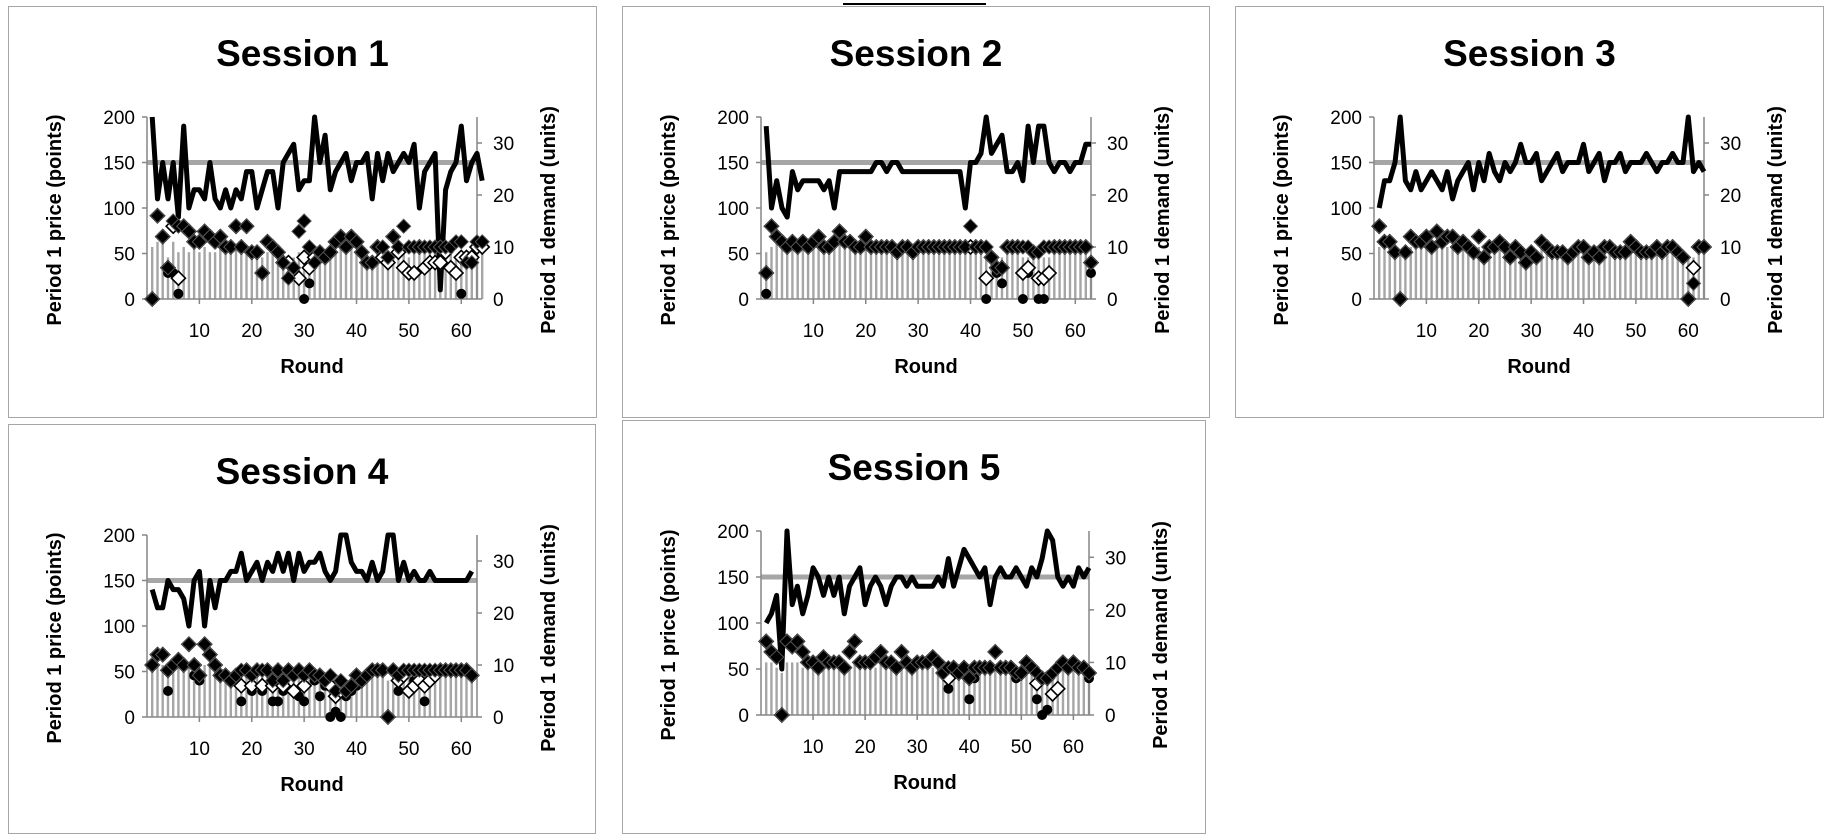  What do you see at coordinates (1112, 300) in the screenshot?
I see `right-tick-label: 0` at bounding box center [1112, 300].